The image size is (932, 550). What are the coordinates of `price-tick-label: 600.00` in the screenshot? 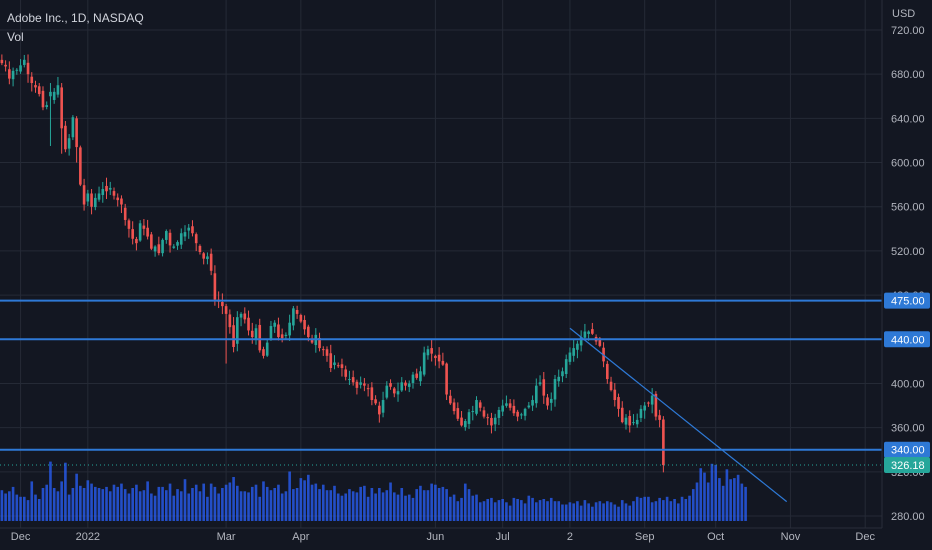 It's located at (908, 164).